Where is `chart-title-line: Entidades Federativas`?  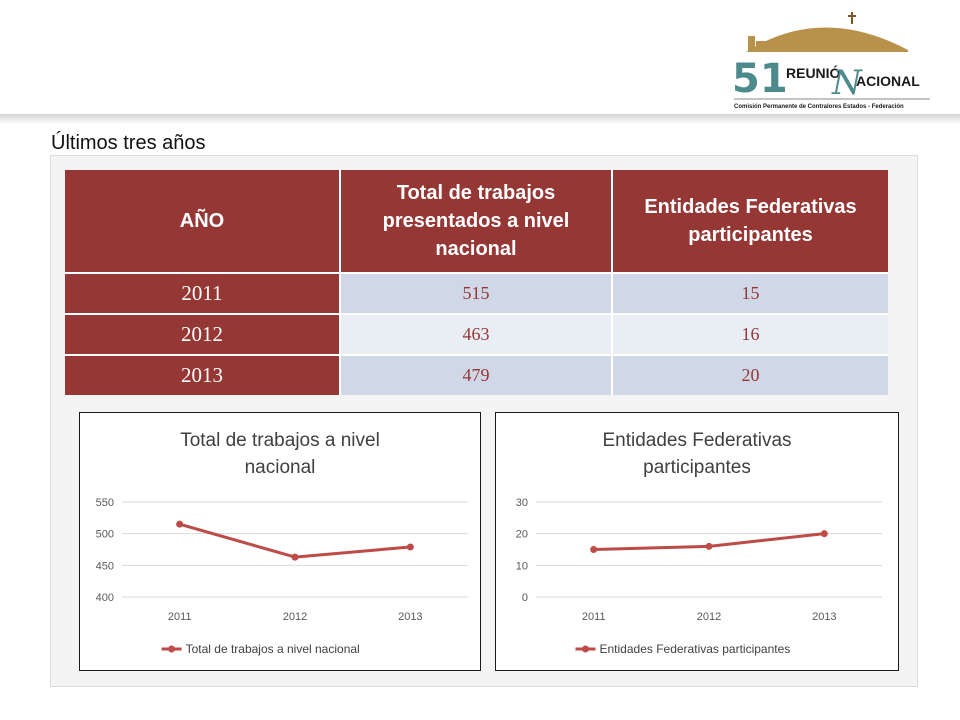
chart-title-line: Entidades Federativas is located at coordinates (696, 440).